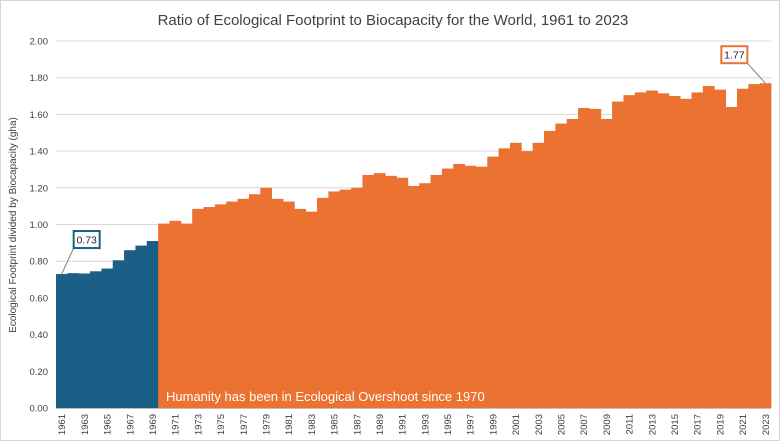  I want to click on bar-1977, so click(243, 303).